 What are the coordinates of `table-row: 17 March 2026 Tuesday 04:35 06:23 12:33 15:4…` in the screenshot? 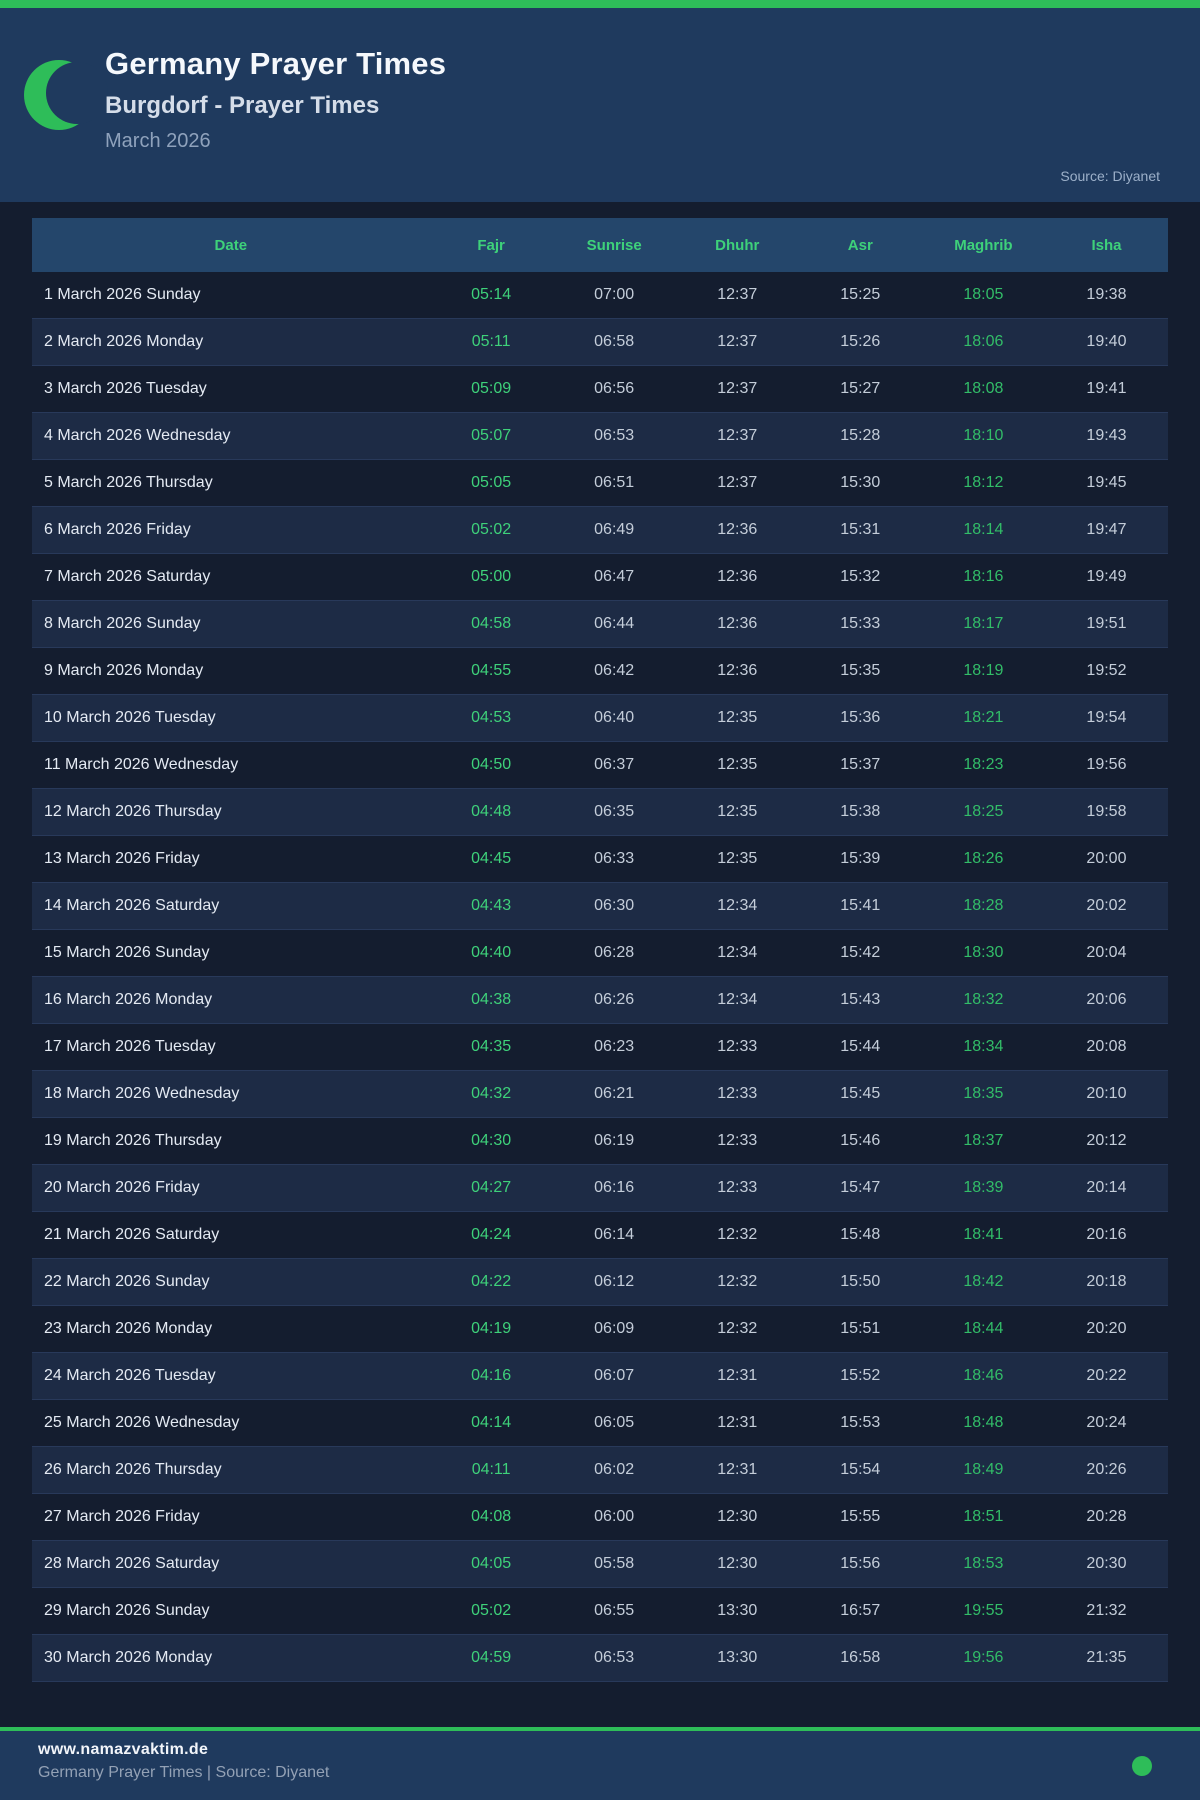 It's located at (600, 1047).